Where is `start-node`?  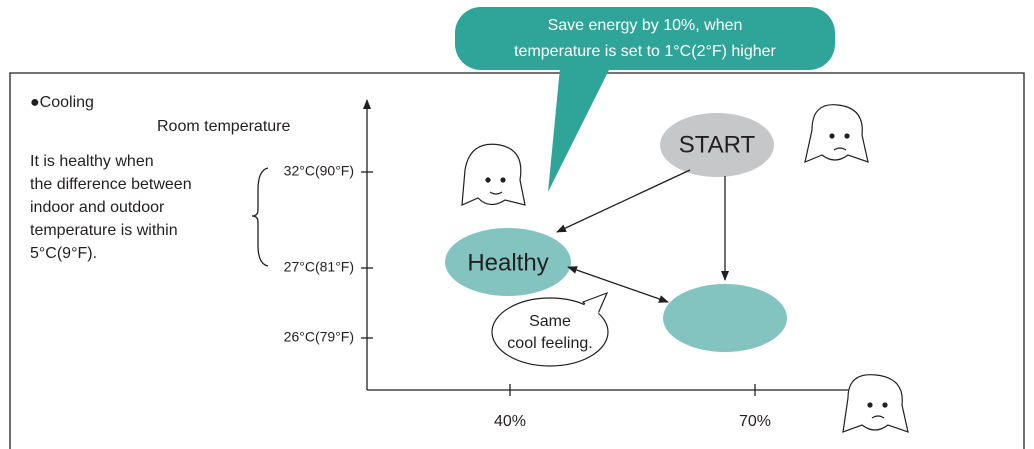
start-node is located at coordinates (717, 145).